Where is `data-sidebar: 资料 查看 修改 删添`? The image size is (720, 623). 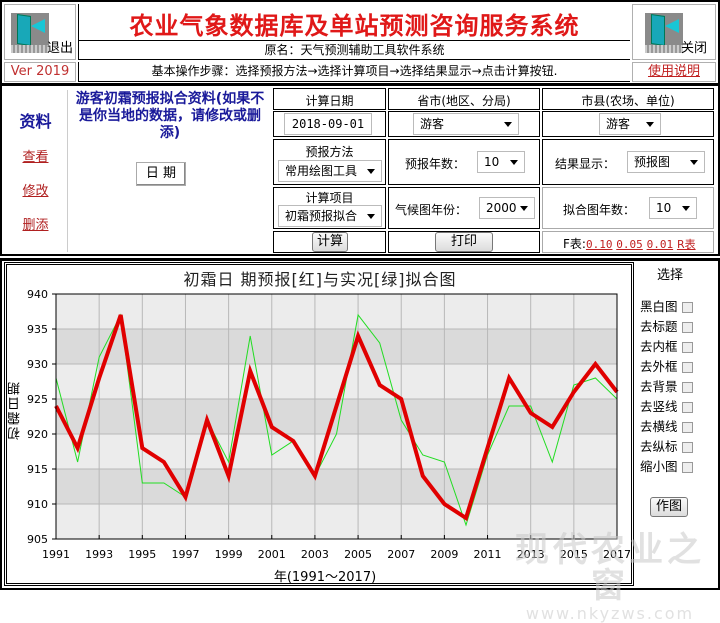
data-sidebar: 资料 查看 修改 删添 is located at coordinates (36, 171).